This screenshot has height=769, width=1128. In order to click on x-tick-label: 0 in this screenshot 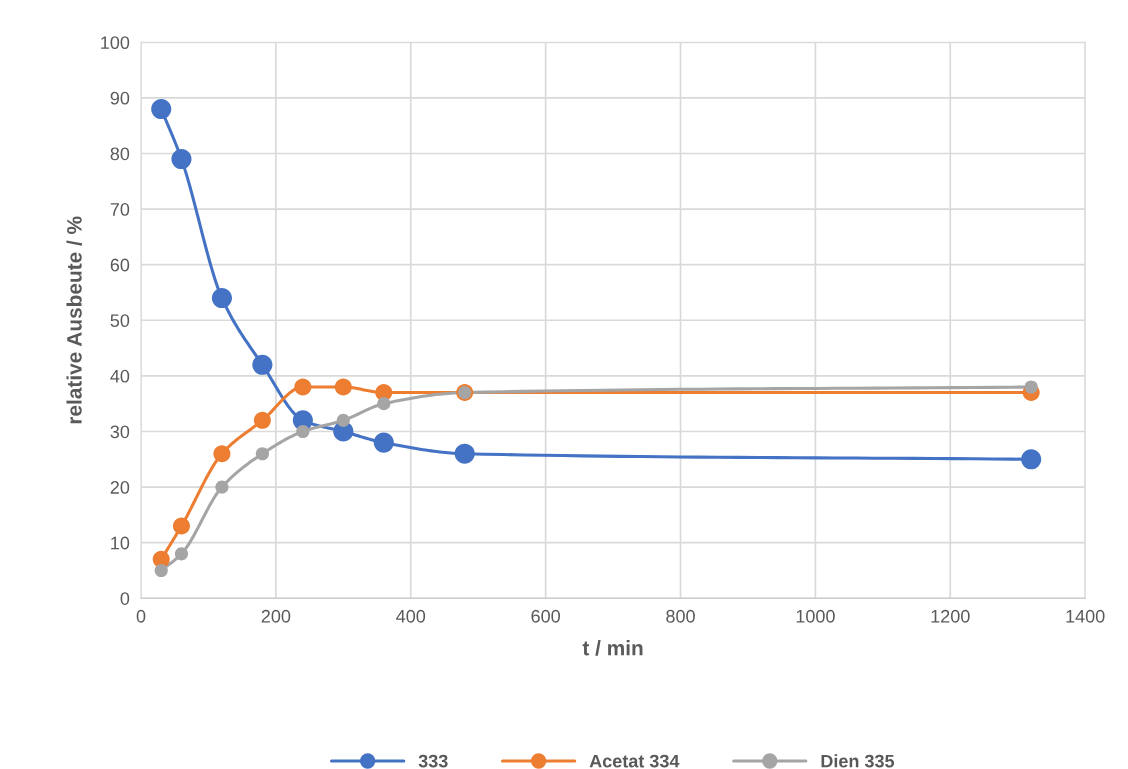, I will do `click(141, 616)`.